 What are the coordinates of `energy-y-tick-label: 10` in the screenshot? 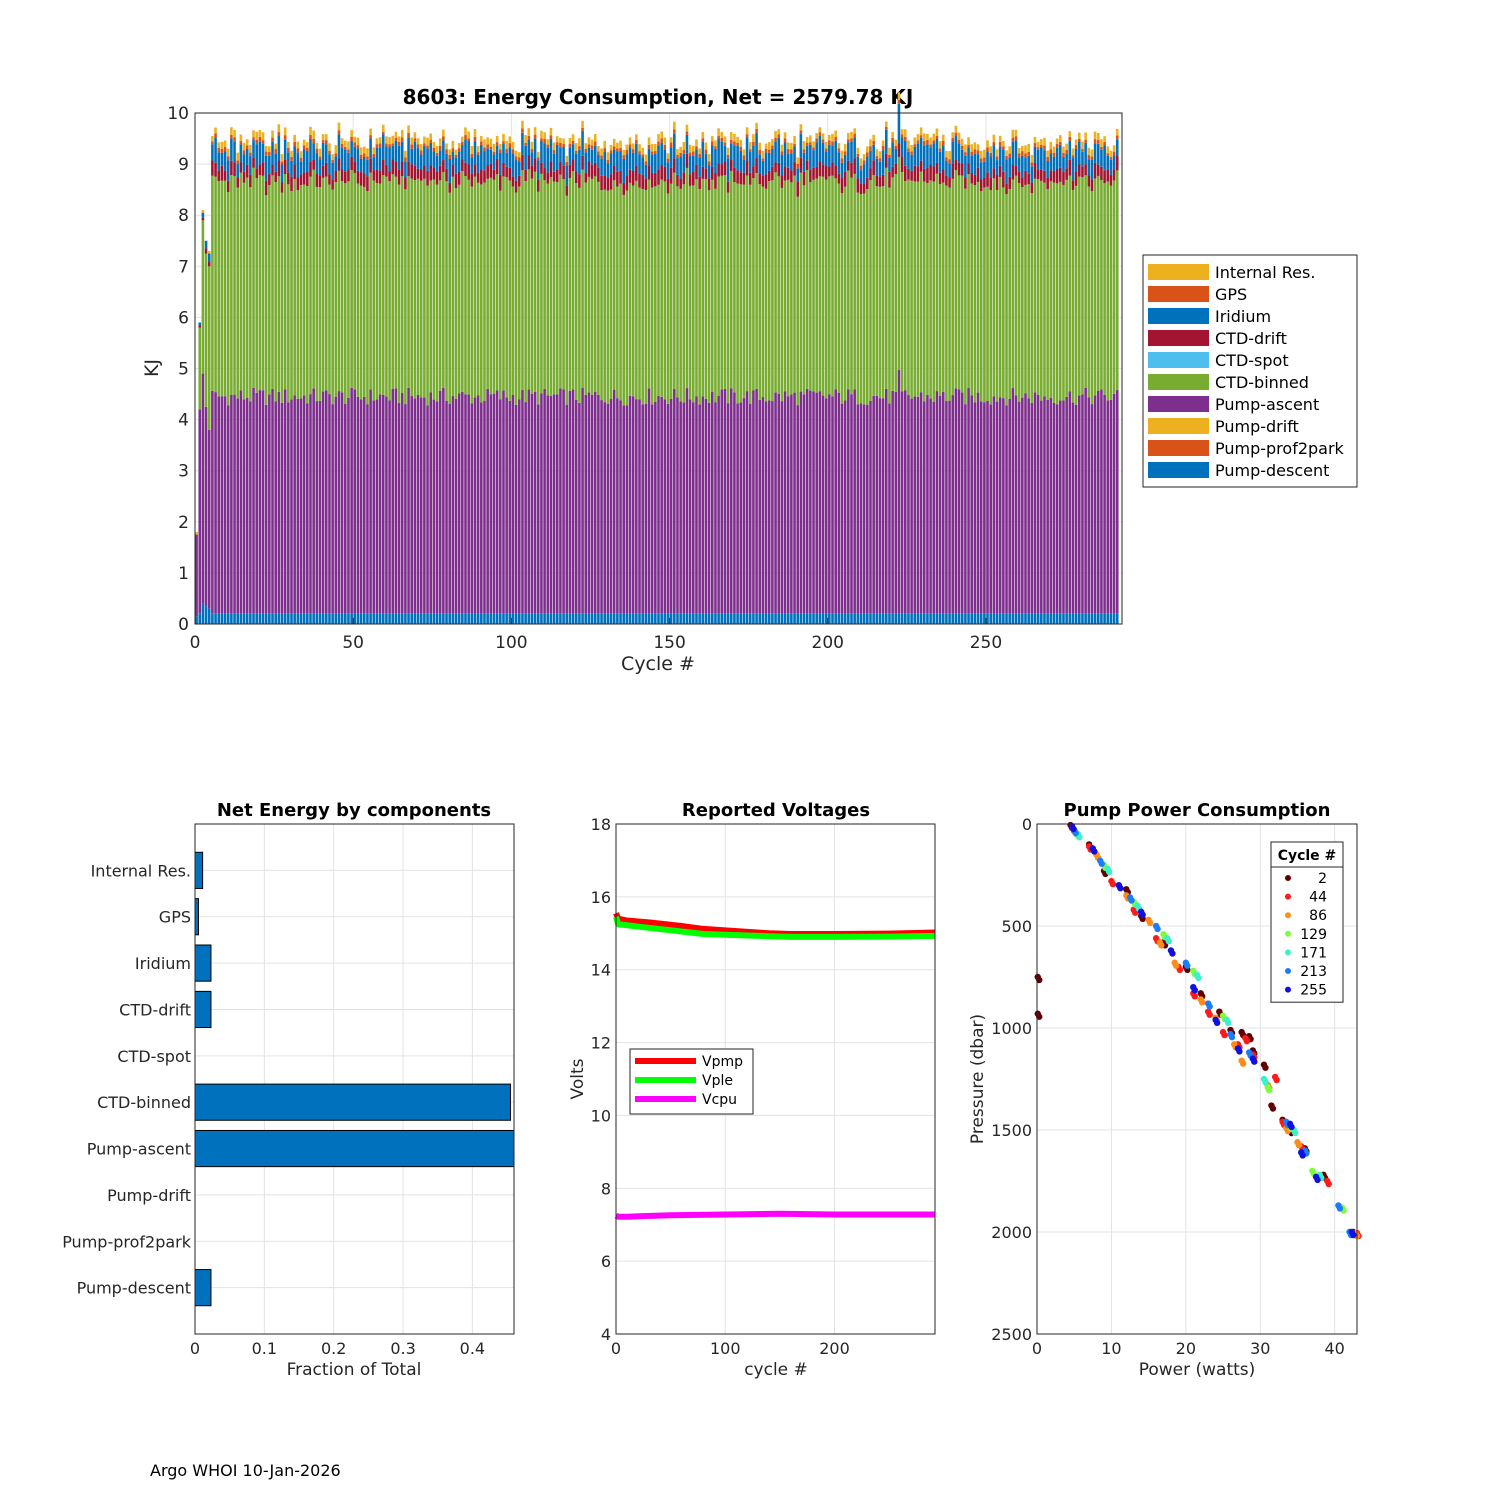 It's located at (178, 114).